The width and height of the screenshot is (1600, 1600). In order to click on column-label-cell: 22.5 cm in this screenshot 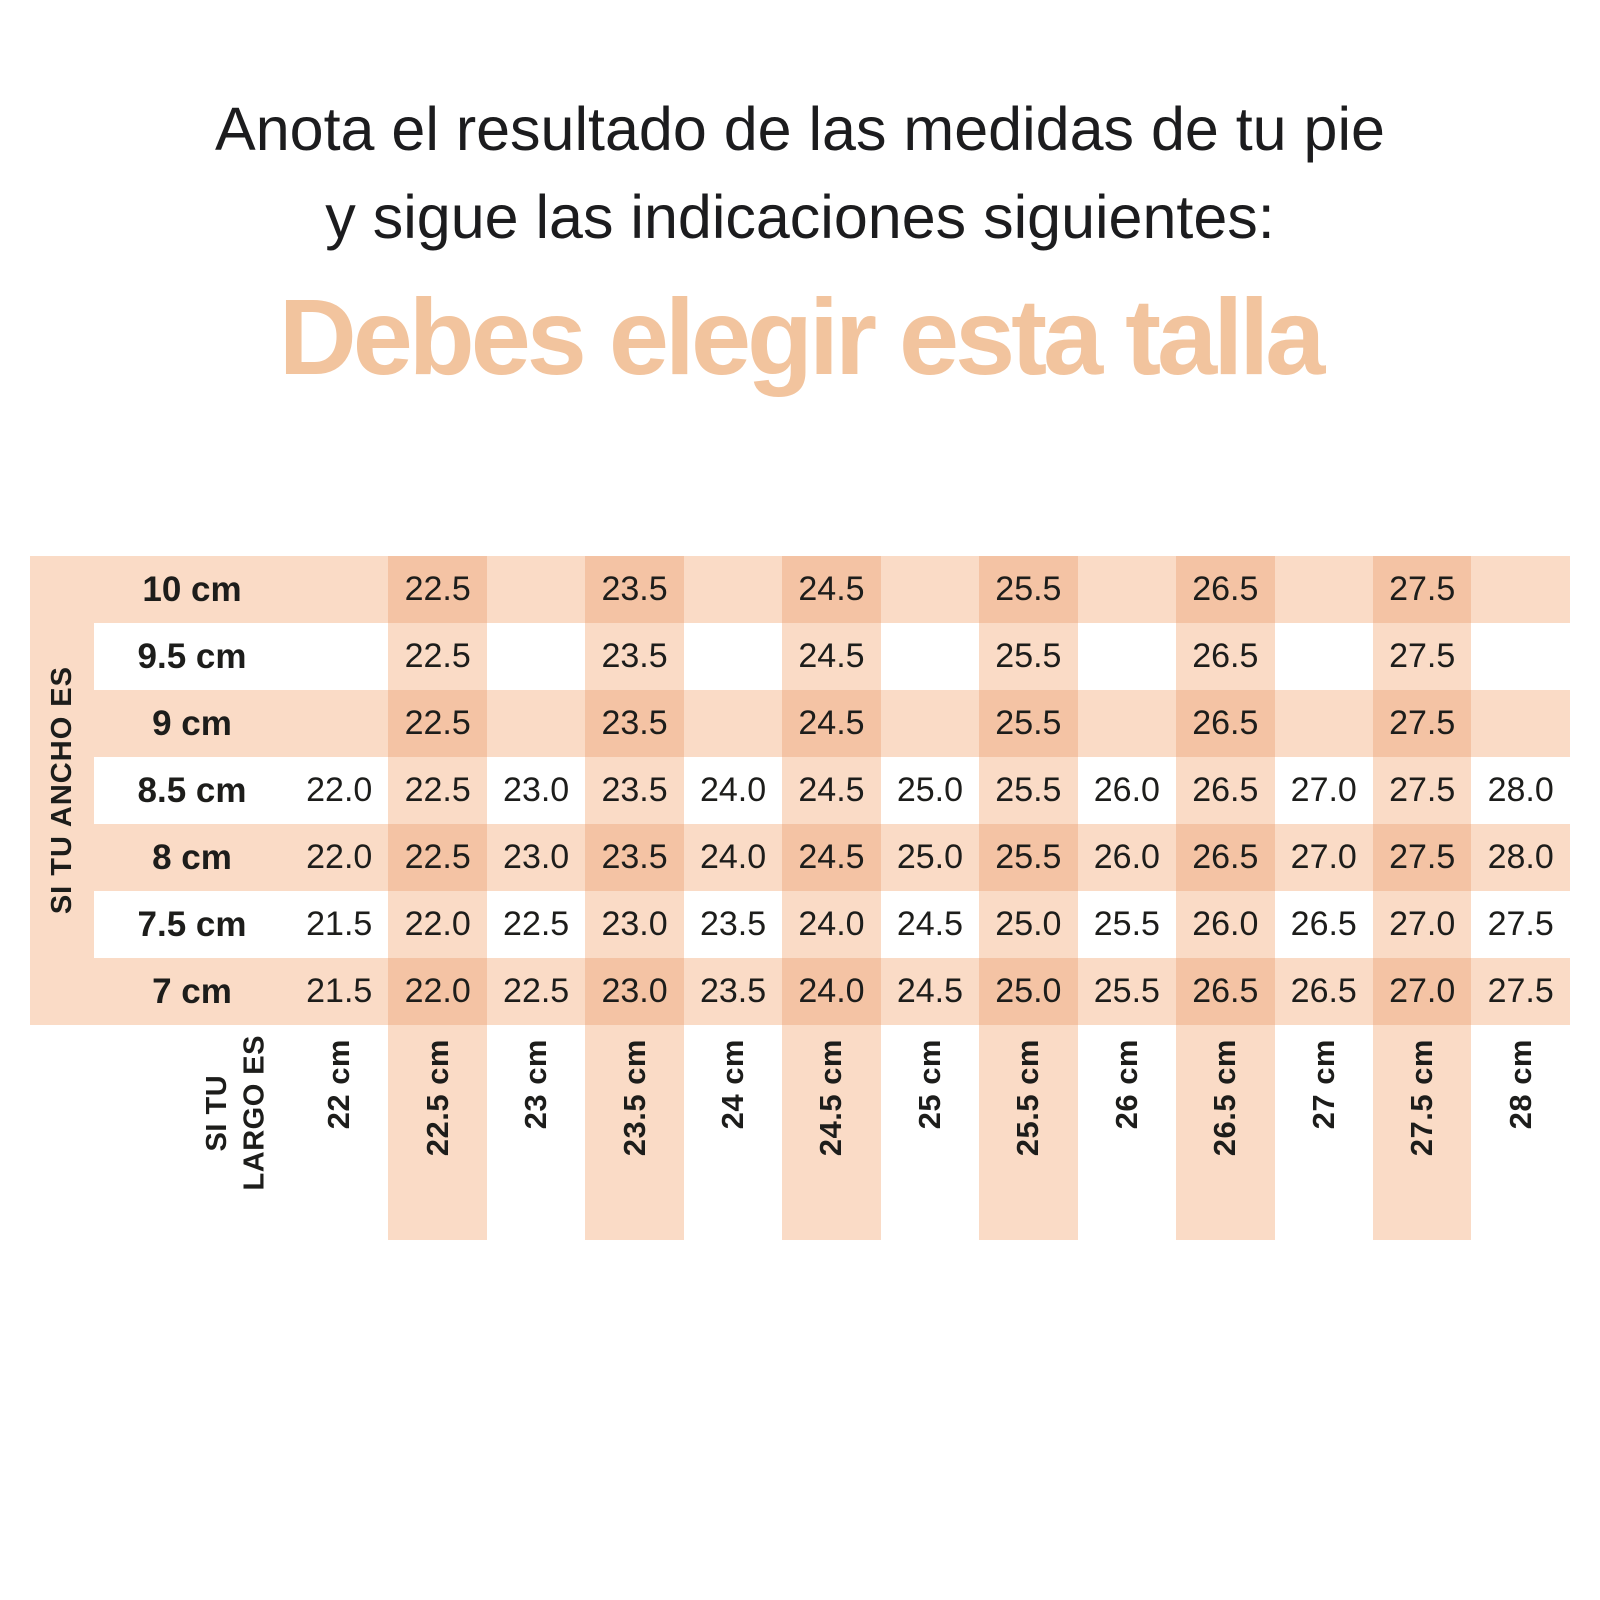, I will do `click(437, 1132)`.